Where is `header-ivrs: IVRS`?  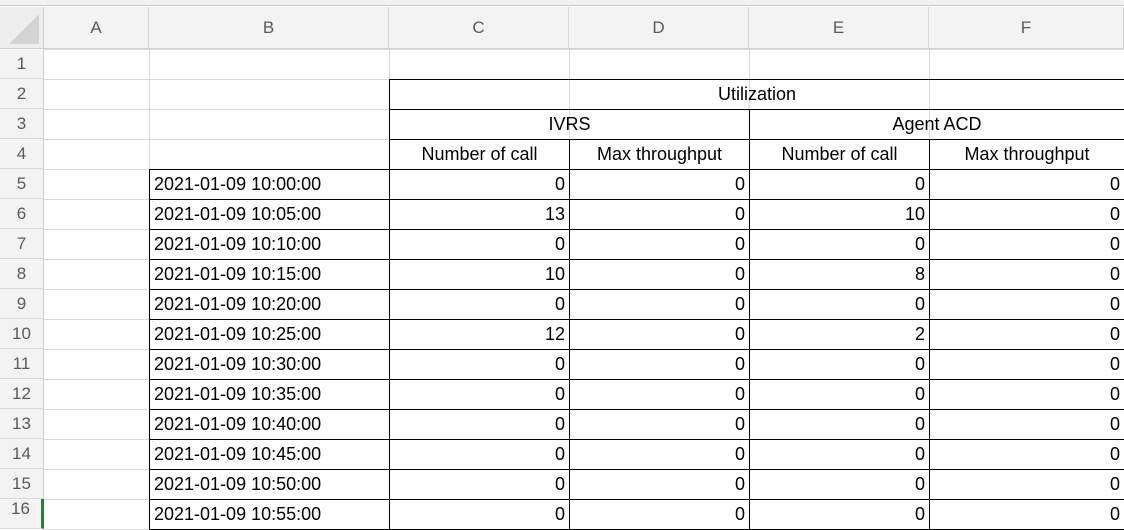
header-ivrs: IVRS is located at coordinates (569, 124).